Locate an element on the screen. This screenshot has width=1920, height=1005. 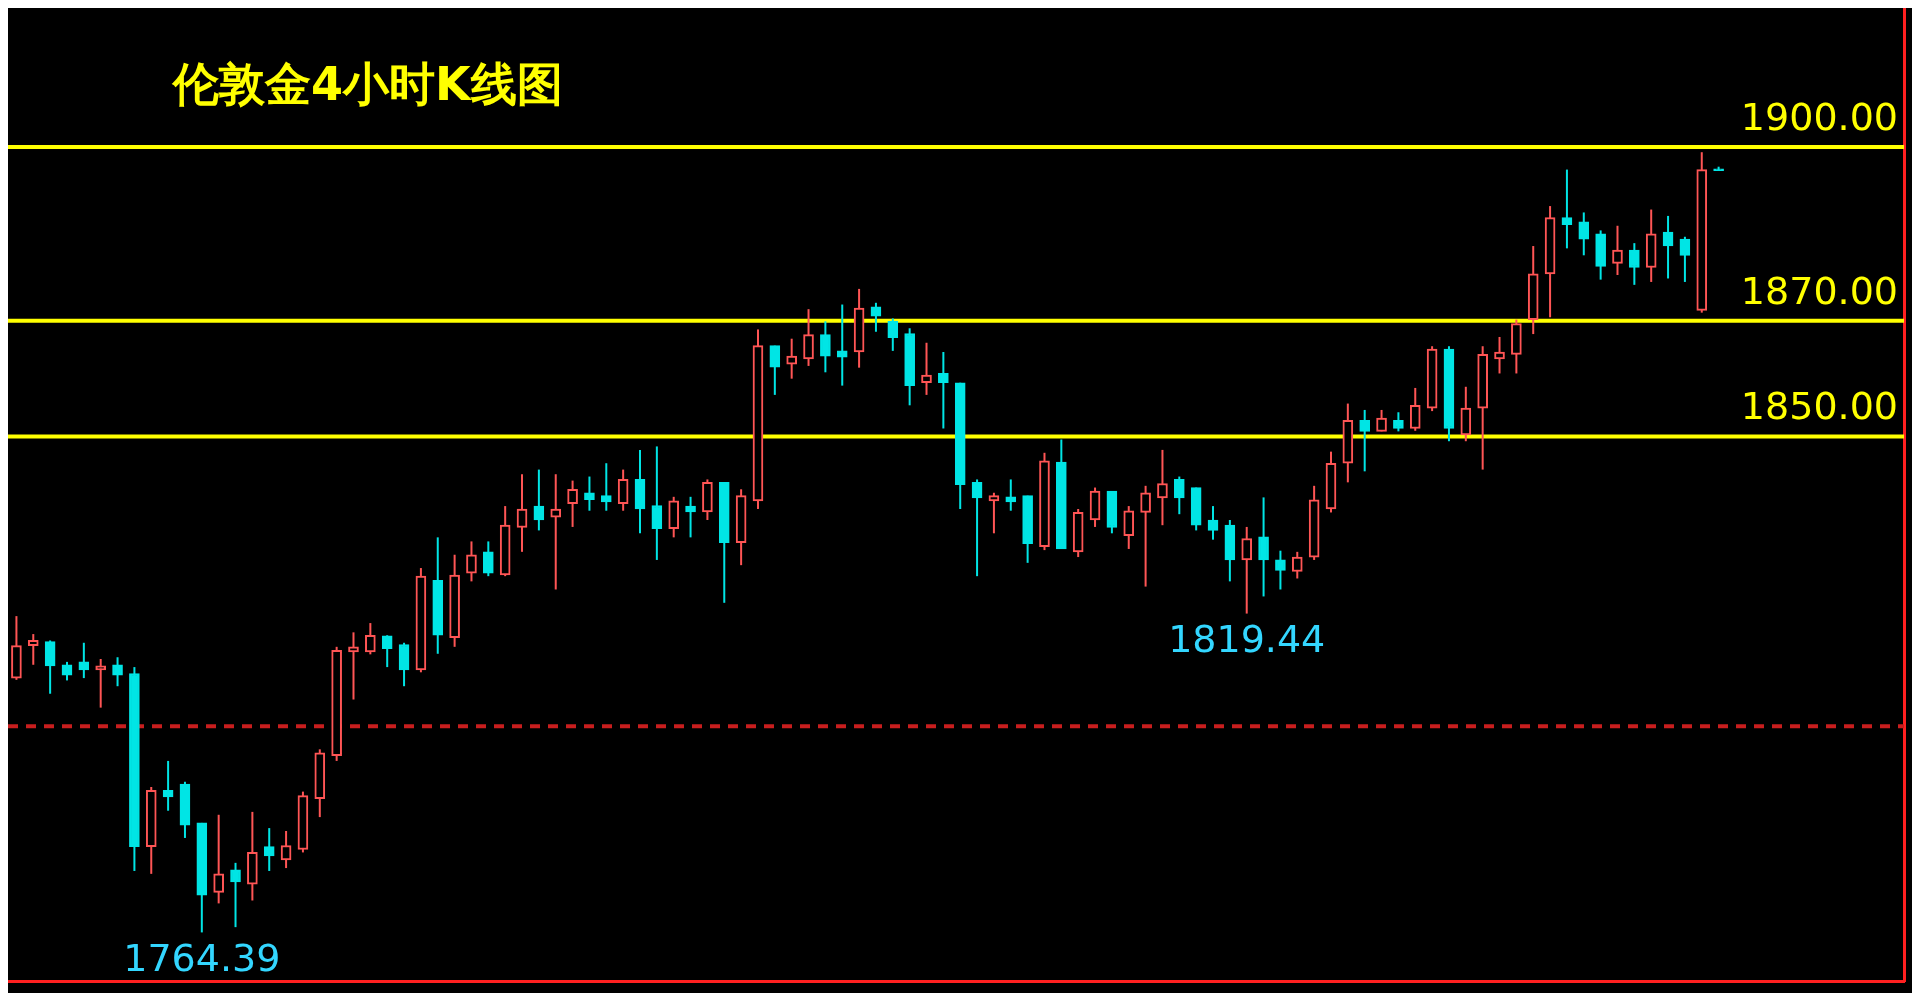
annotation: 1764.39 is located at coordinates (202, 958).